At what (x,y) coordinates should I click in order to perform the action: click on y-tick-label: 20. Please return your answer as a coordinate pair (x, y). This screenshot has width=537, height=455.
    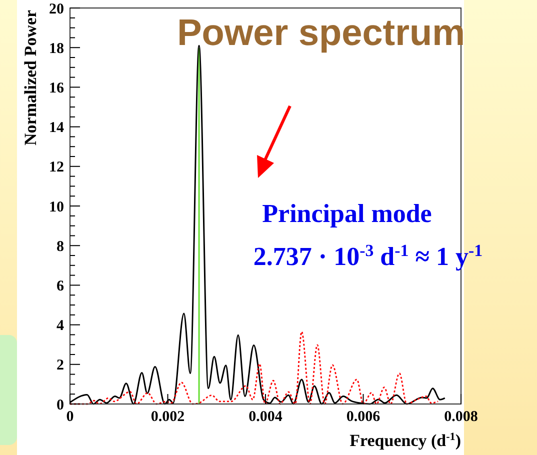
    Looking at the image, I should click on (56, 9).